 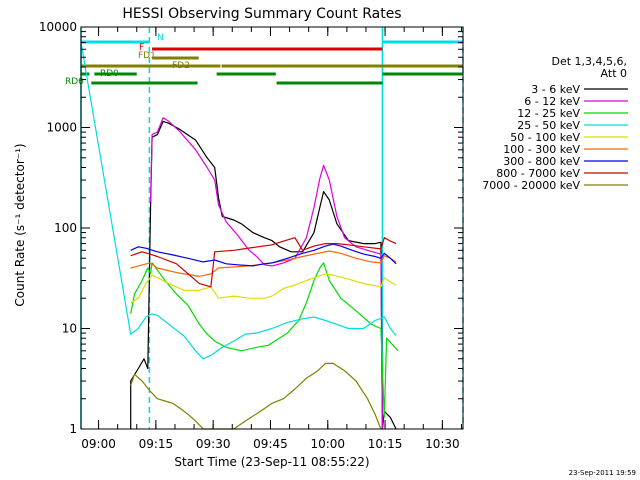 I want to click on legend-entry-label: 3 - 6 keV, so click(x=555, y=89).